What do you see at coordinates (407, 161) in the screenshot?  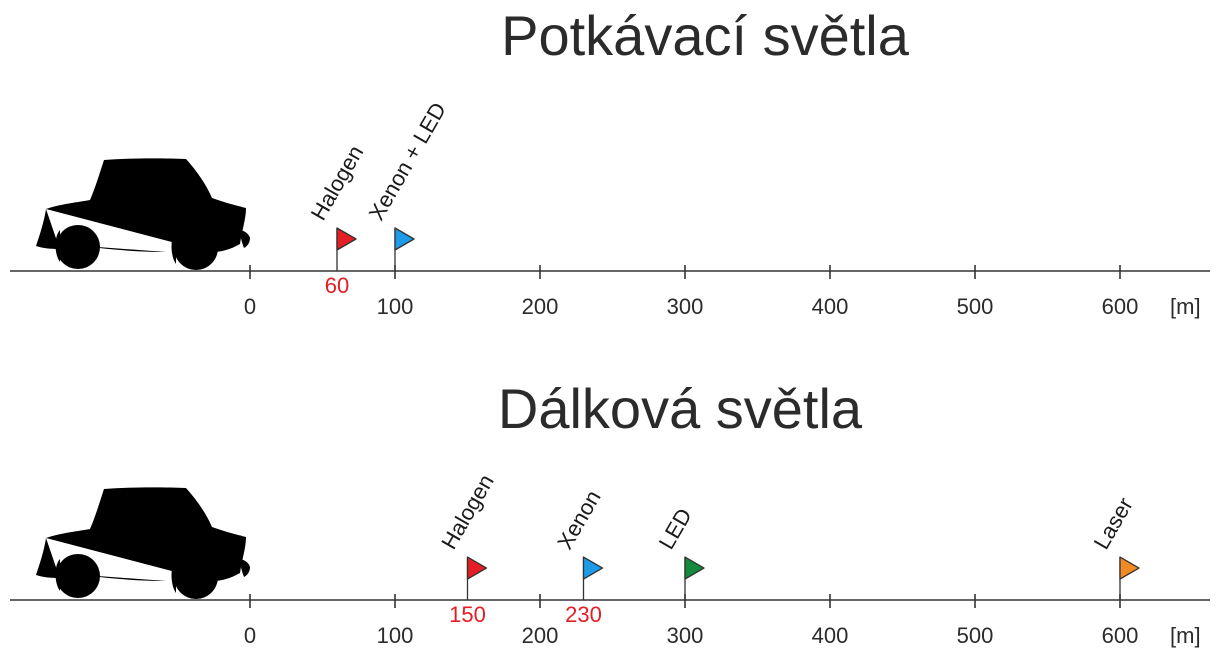 I see `marker-label: Xenon + LED` at bounding box center [407, 161].